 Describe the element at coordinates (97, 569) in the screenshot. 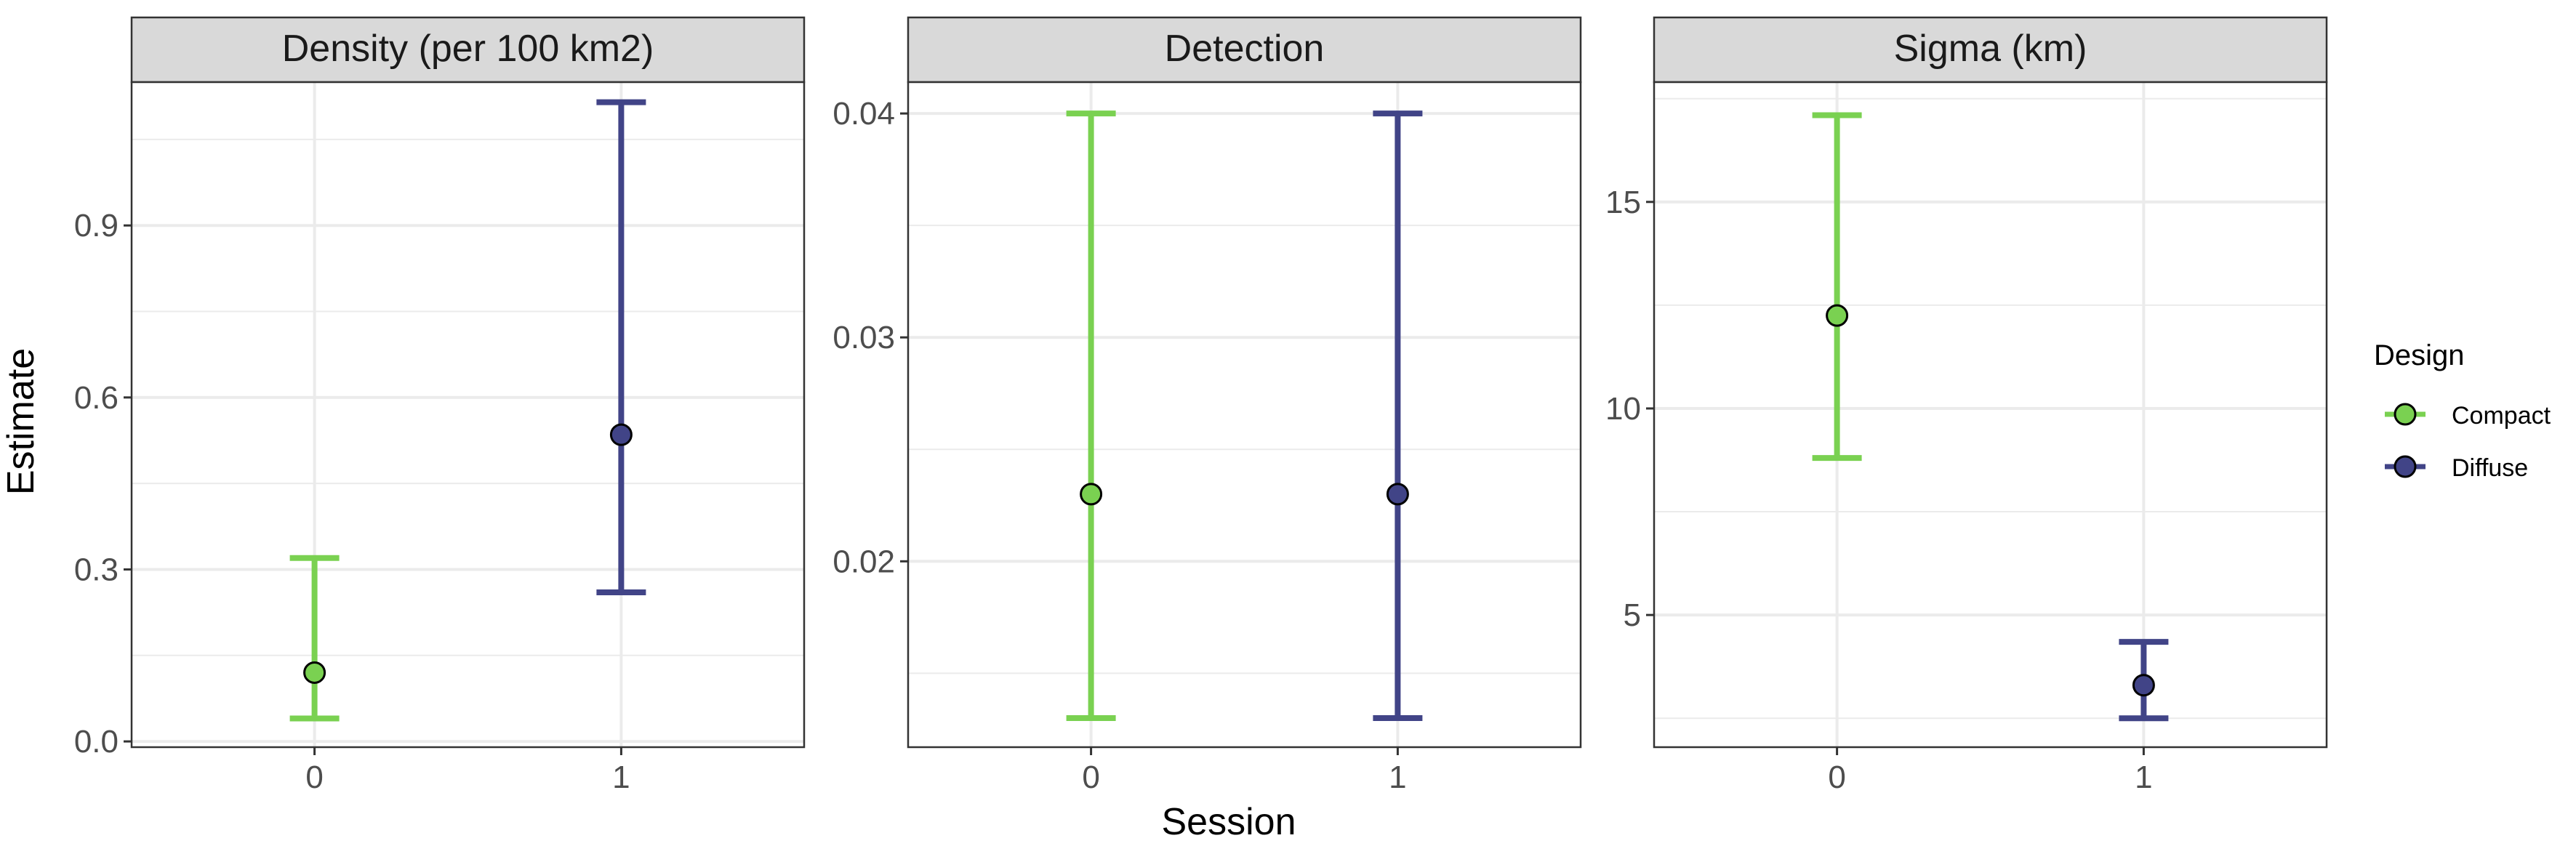

I see `y-tick-label: 0.3` at that location.